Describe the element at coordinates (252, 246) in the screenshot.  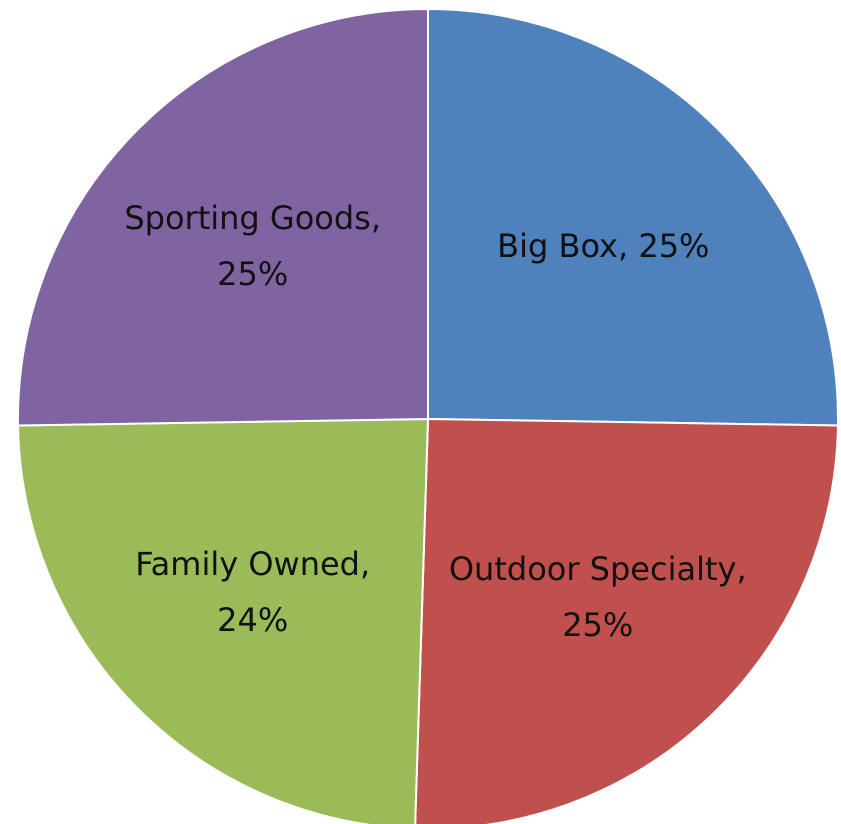
I see `data-label: Sporting Goods, 25%` at that location.